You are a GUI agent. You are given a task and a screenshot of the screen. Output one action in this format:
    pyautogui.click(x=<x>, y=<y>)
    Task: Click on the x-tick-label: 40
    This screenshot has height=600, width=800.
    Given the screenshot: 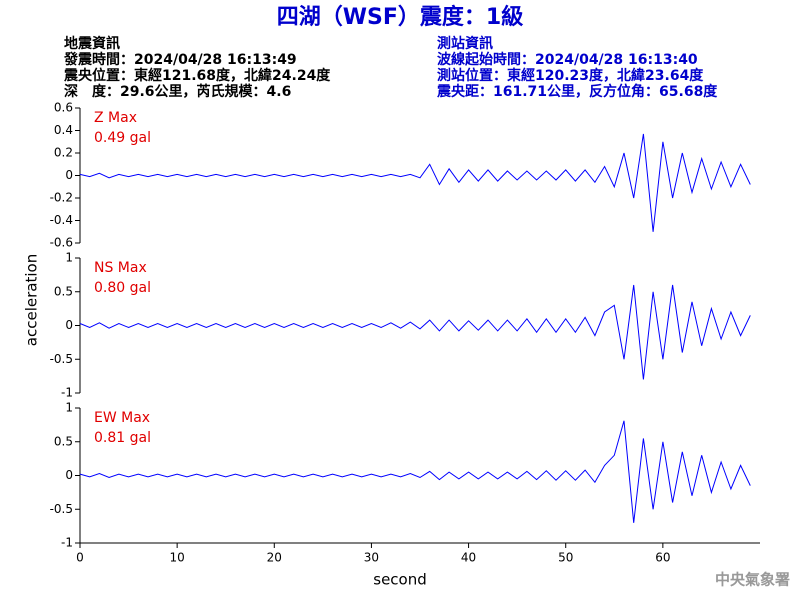 What is the action you would take?
    pyautogui.click(x=468, y=558)
    